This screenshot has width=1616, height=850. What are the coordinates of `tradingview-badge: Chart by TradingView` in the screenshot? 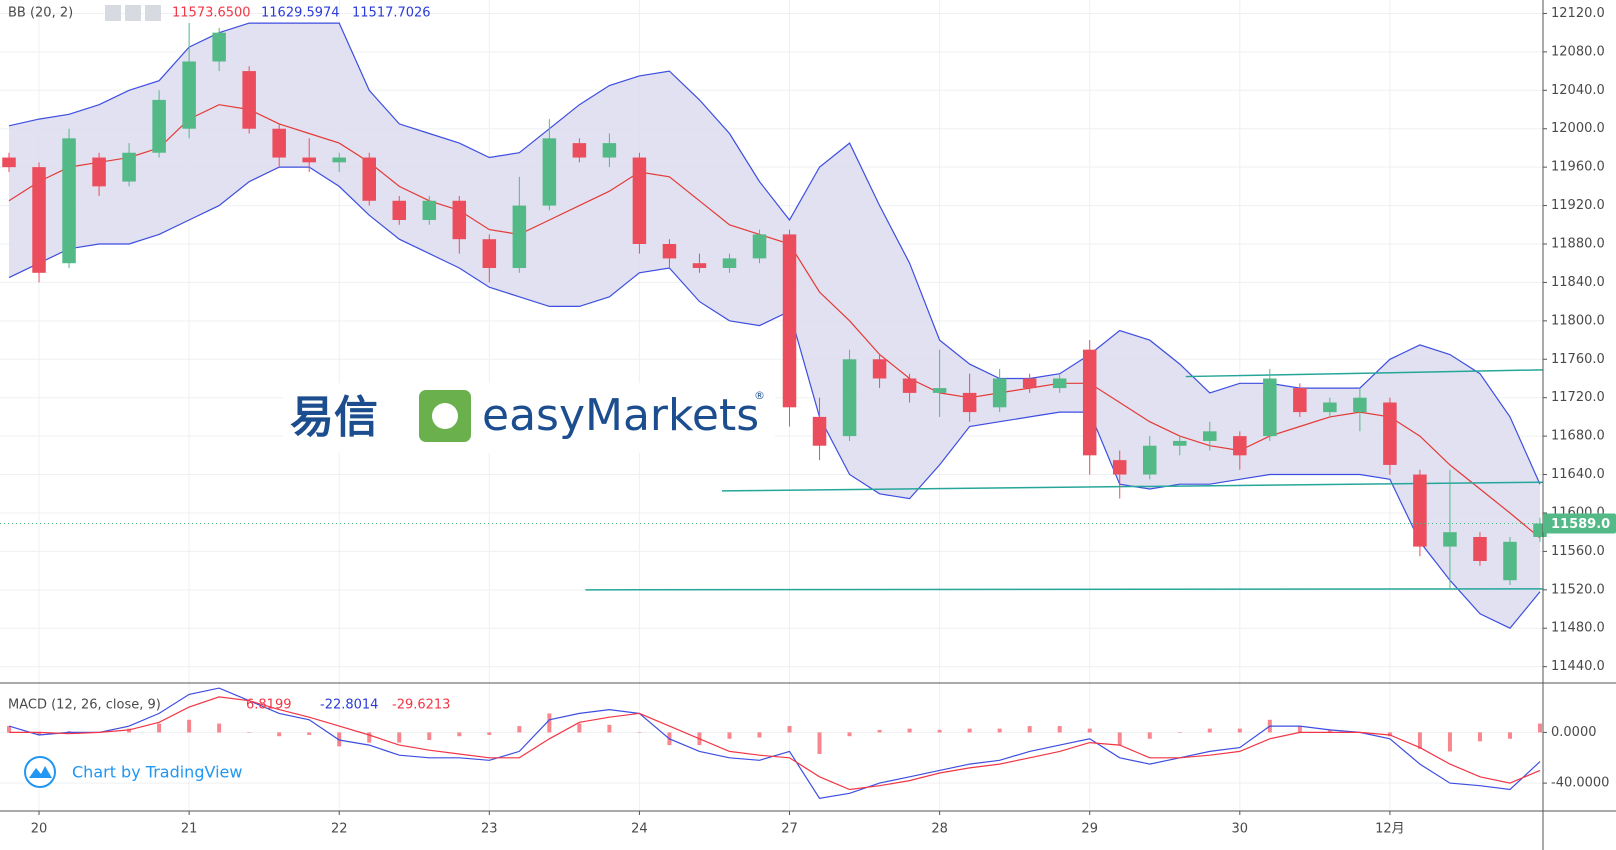 It's located at (133, 772).